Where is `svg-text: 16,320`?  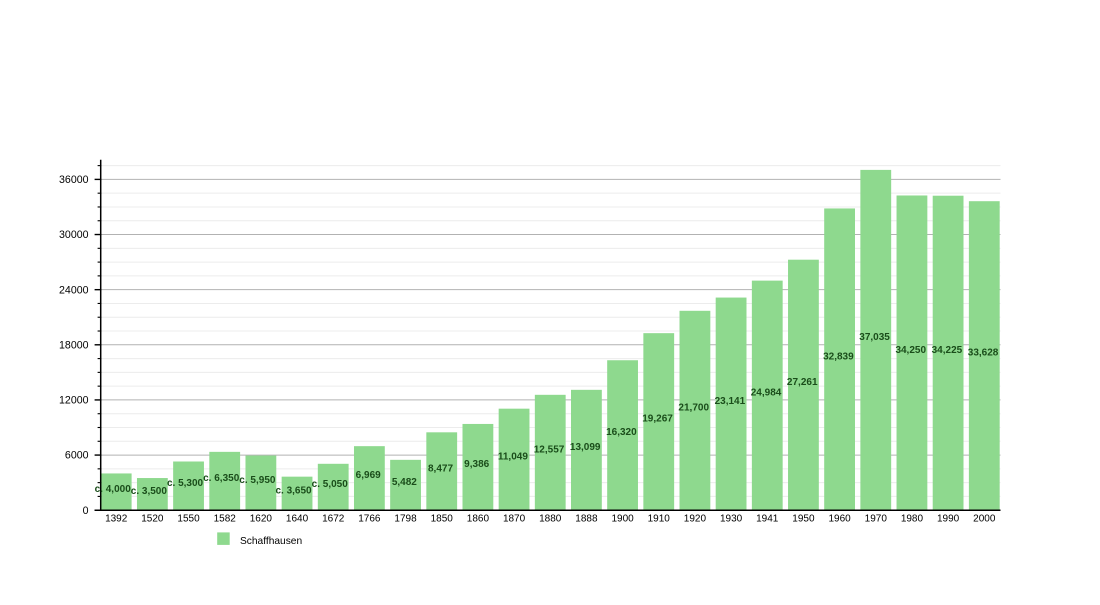 svg-text: 16,320 is located at coordinates (621, 432).